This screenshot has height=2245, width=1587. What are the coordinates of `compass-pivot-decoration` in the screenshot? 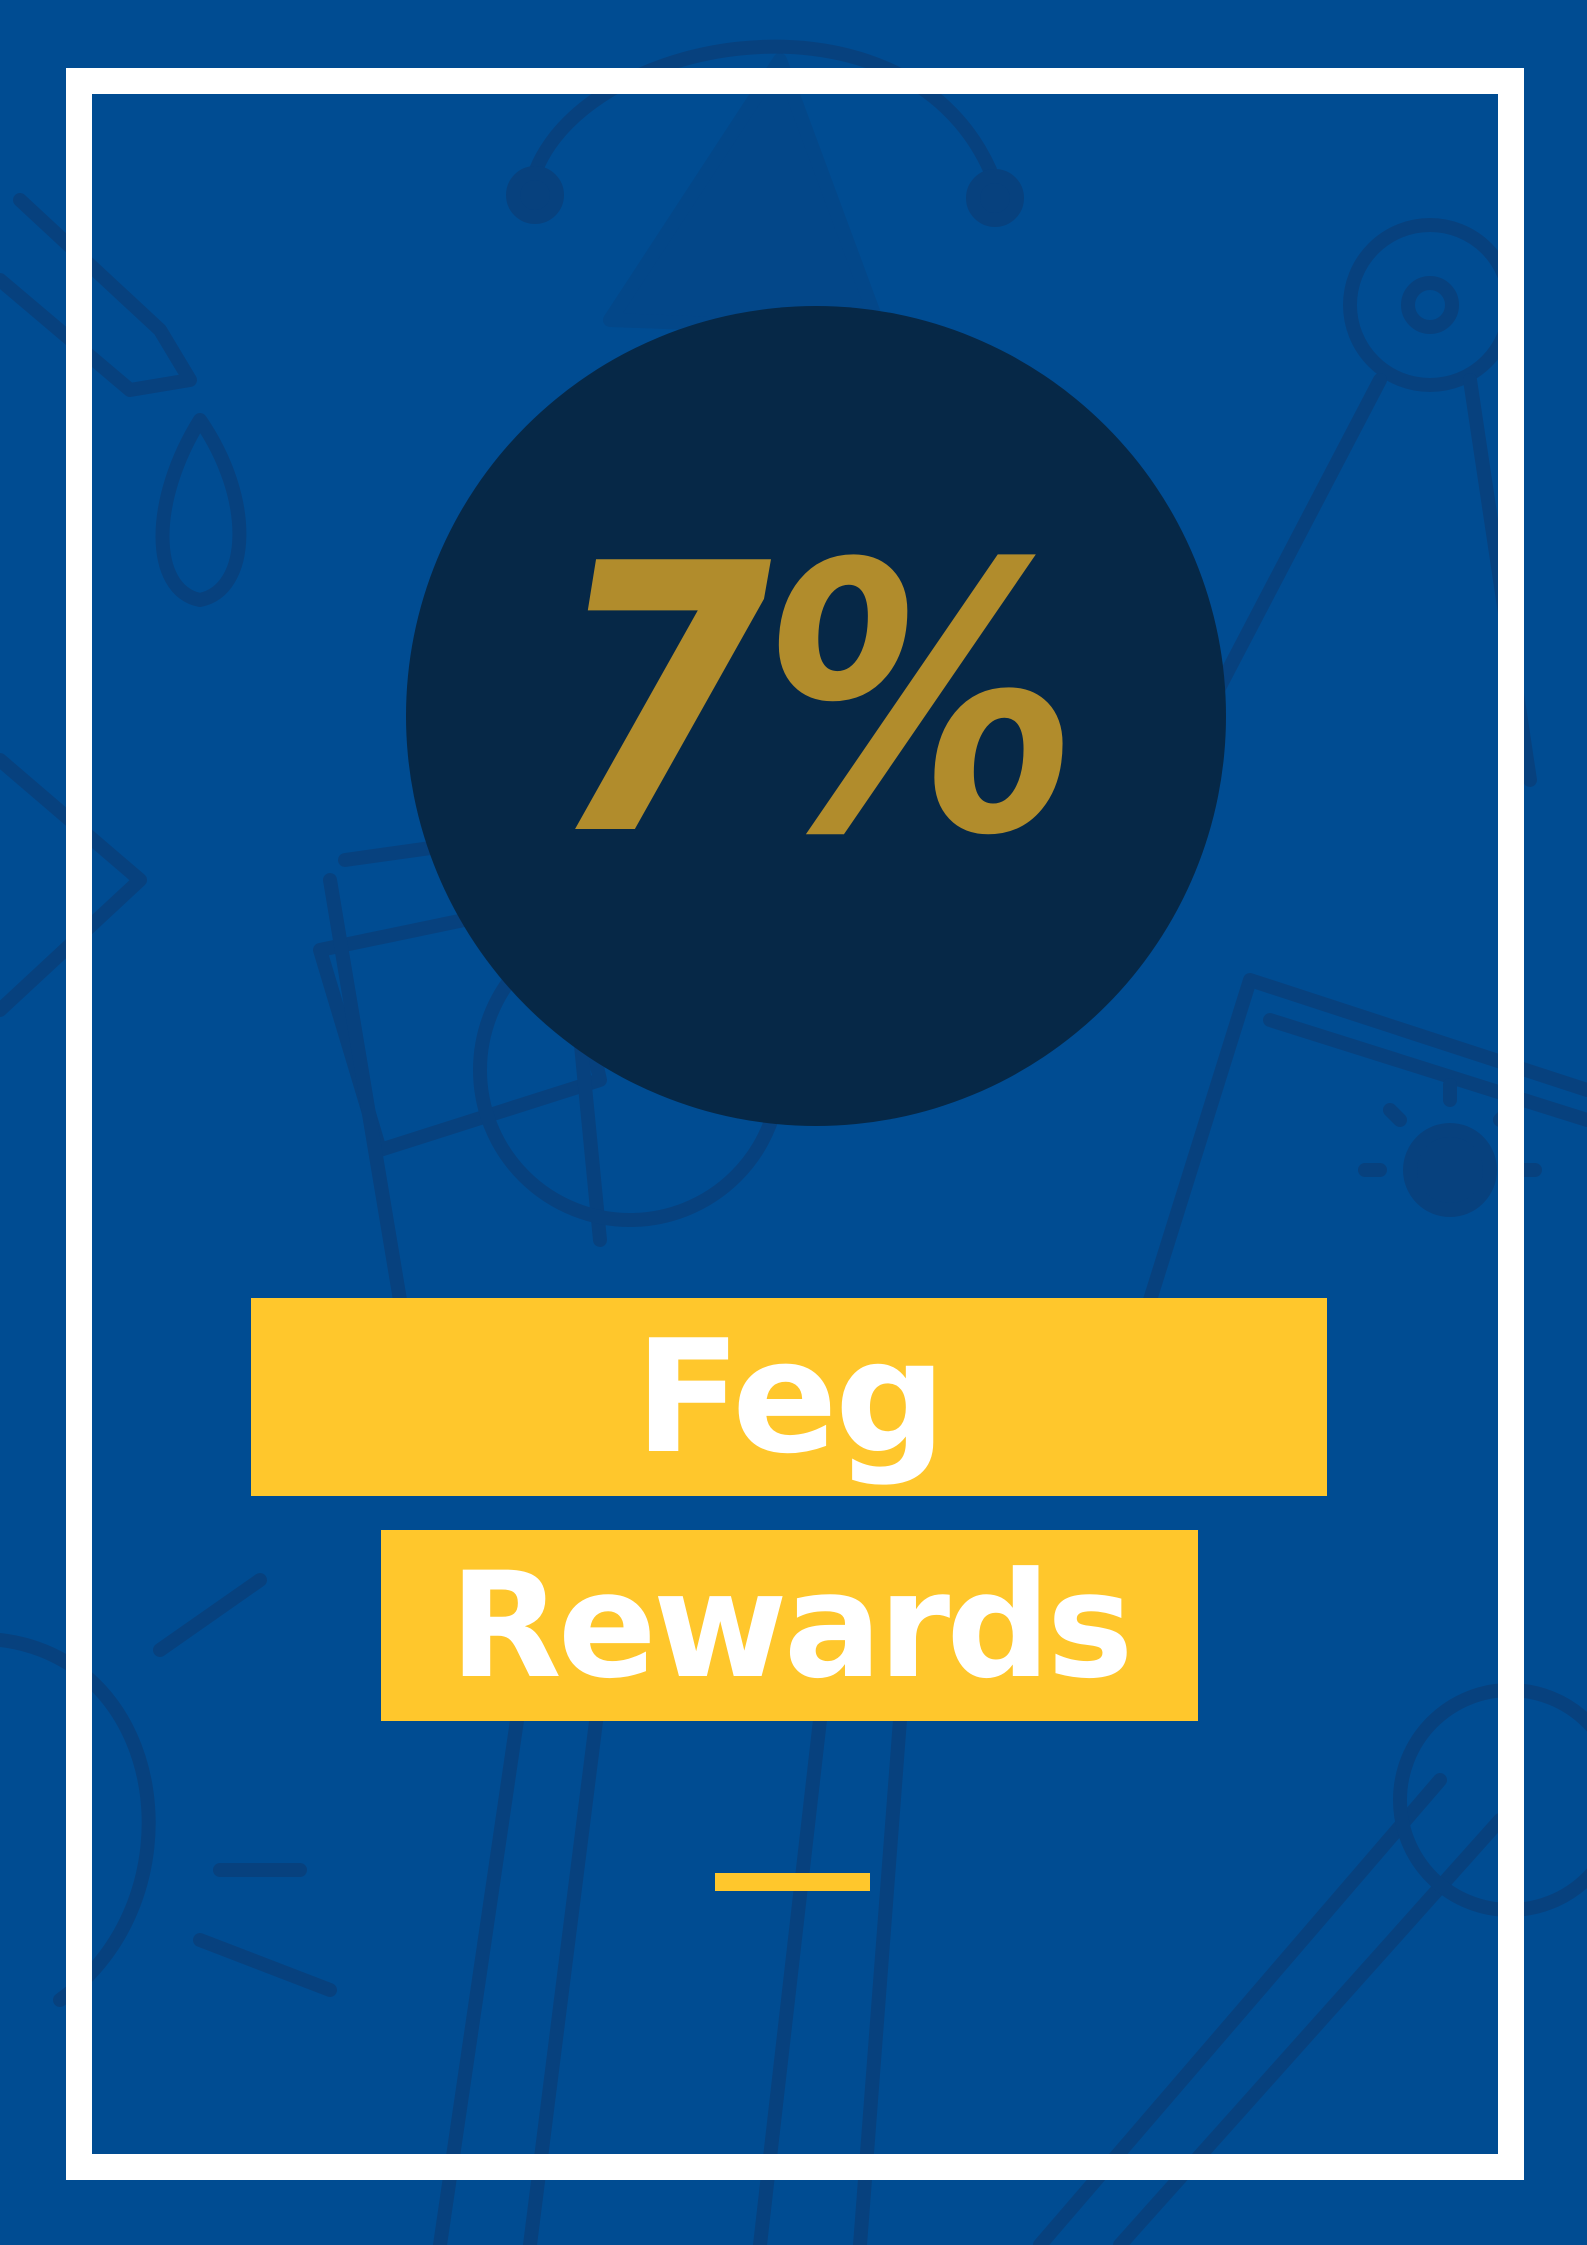 It's located at (1430, 305).